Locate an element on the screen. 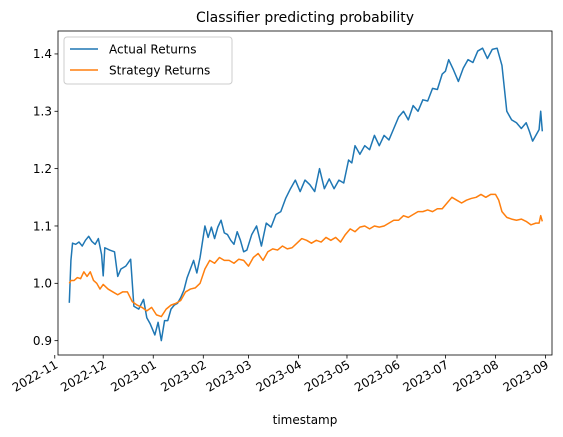 The height and width of the screenshot is (437, 563). x-tick-label: 2023-01 is located at coordinates (133, 375).